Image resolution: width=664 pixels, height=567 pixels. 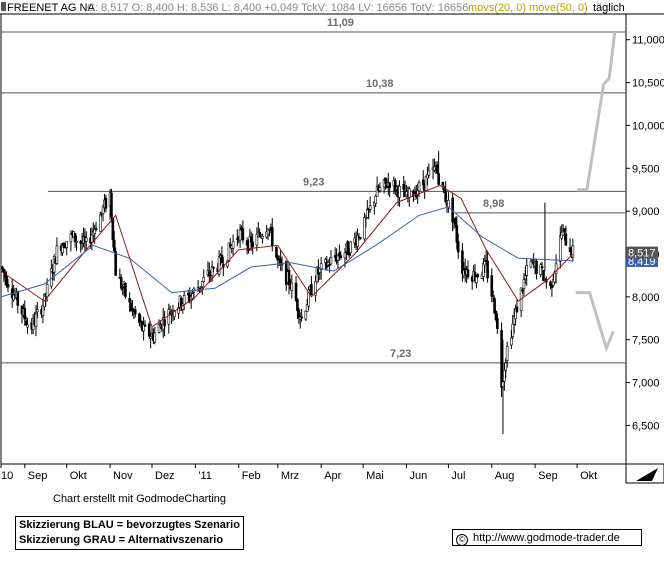 I want to click on x-tick-label-14: Okt, so click(x=588, y=476).